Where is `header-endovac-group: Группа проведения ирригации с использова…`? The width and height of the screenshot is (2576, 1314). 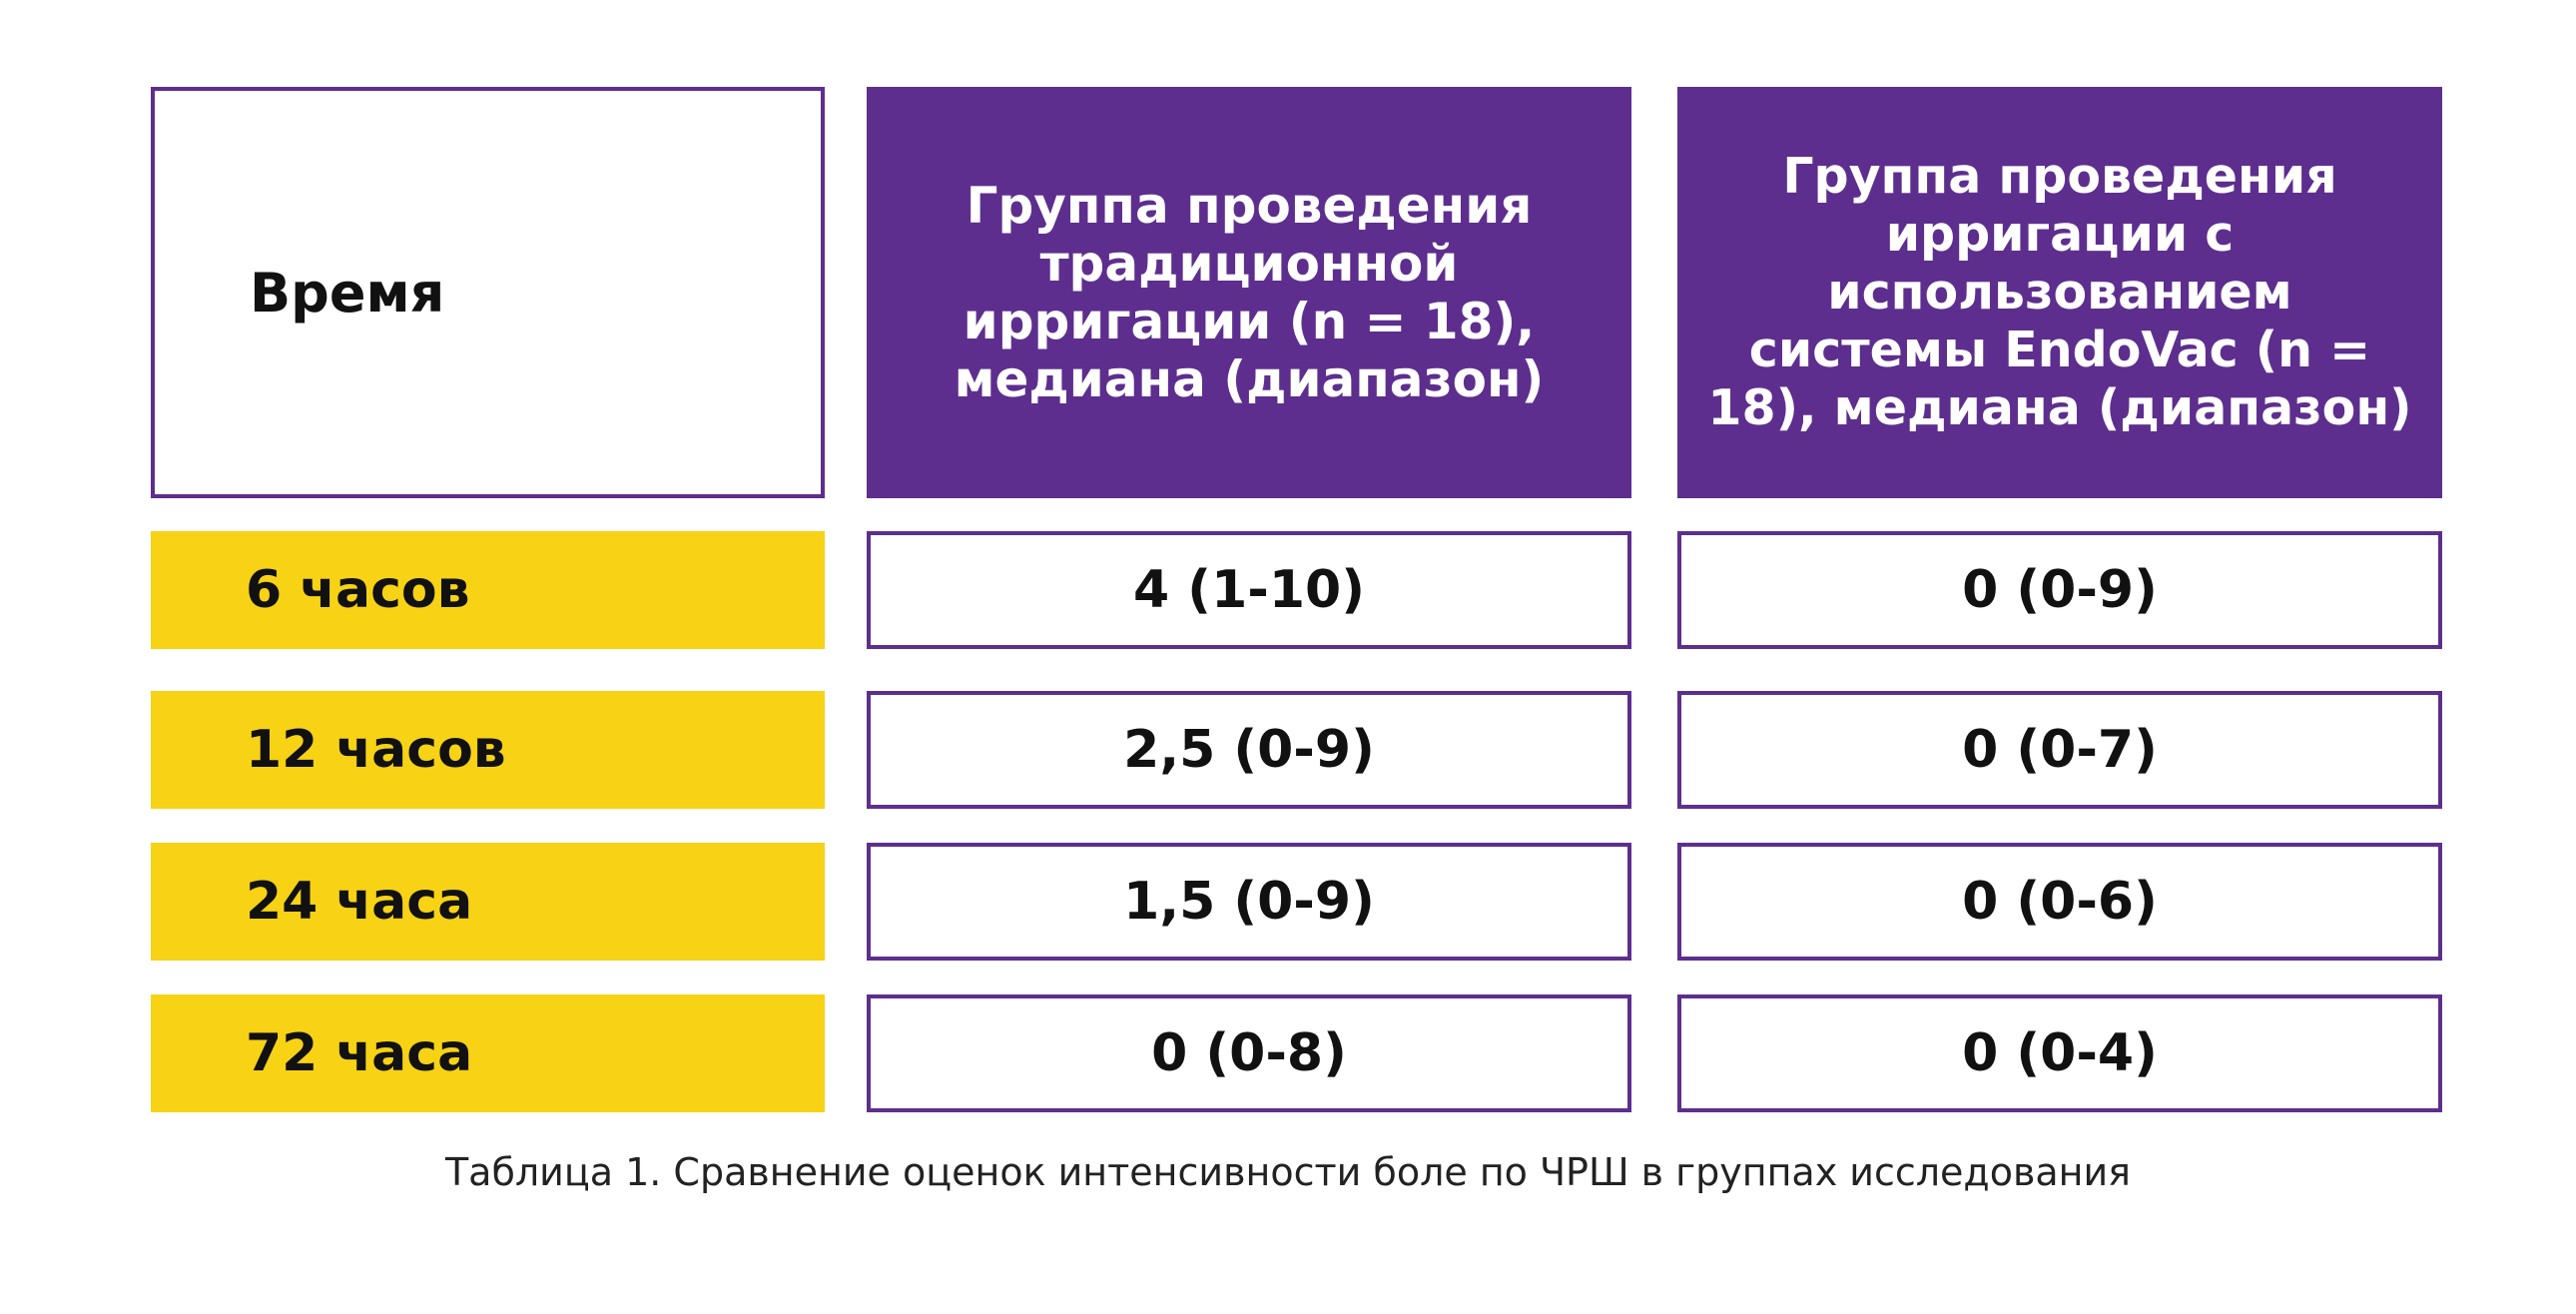
header-endovac-group: Группа проведения ирригации с использова… is located at coordinates (2060, 292).